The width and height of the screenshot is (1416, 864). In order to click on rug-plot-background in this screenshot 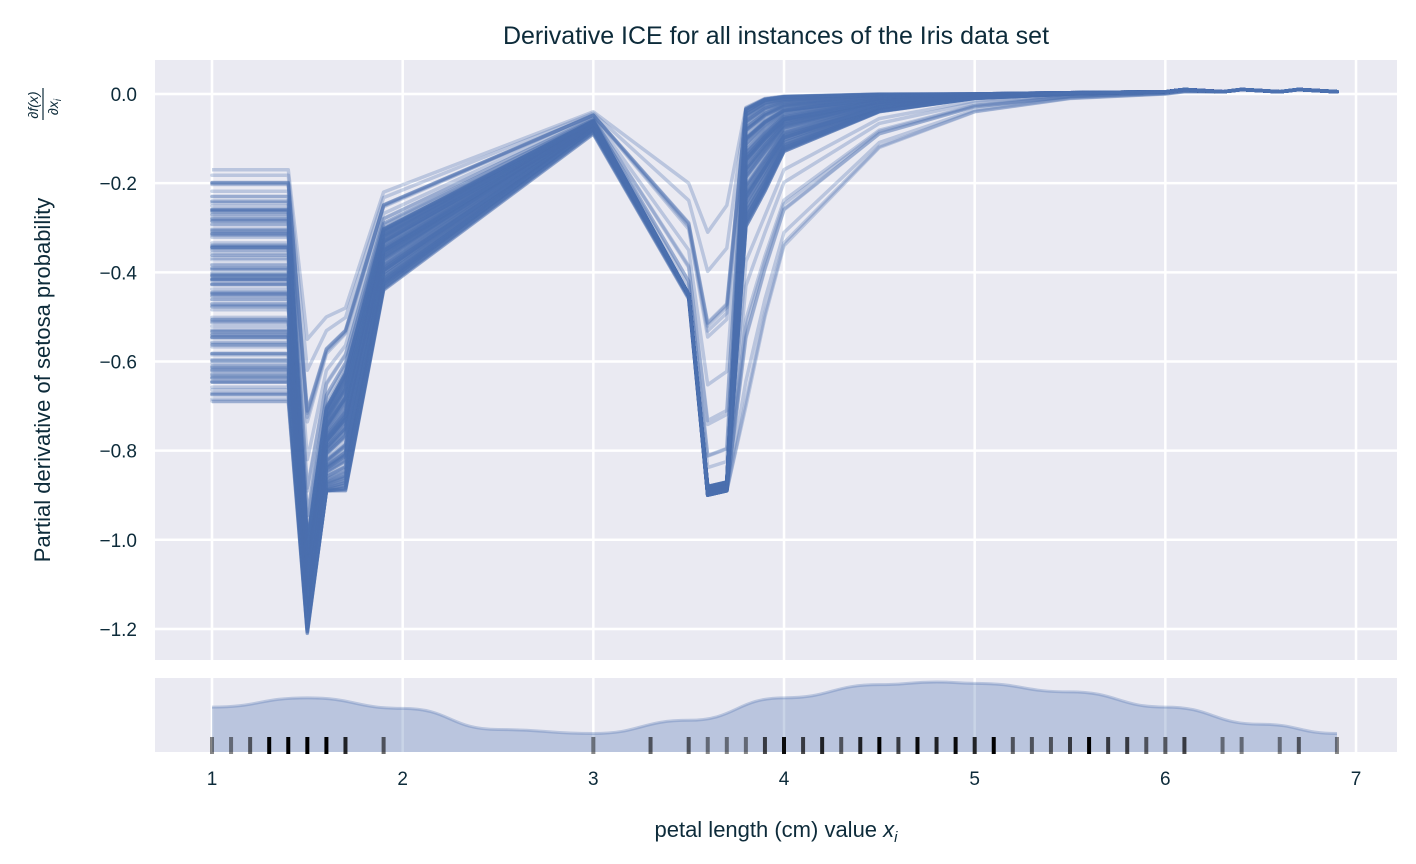, I will do `click(776, 715)`.